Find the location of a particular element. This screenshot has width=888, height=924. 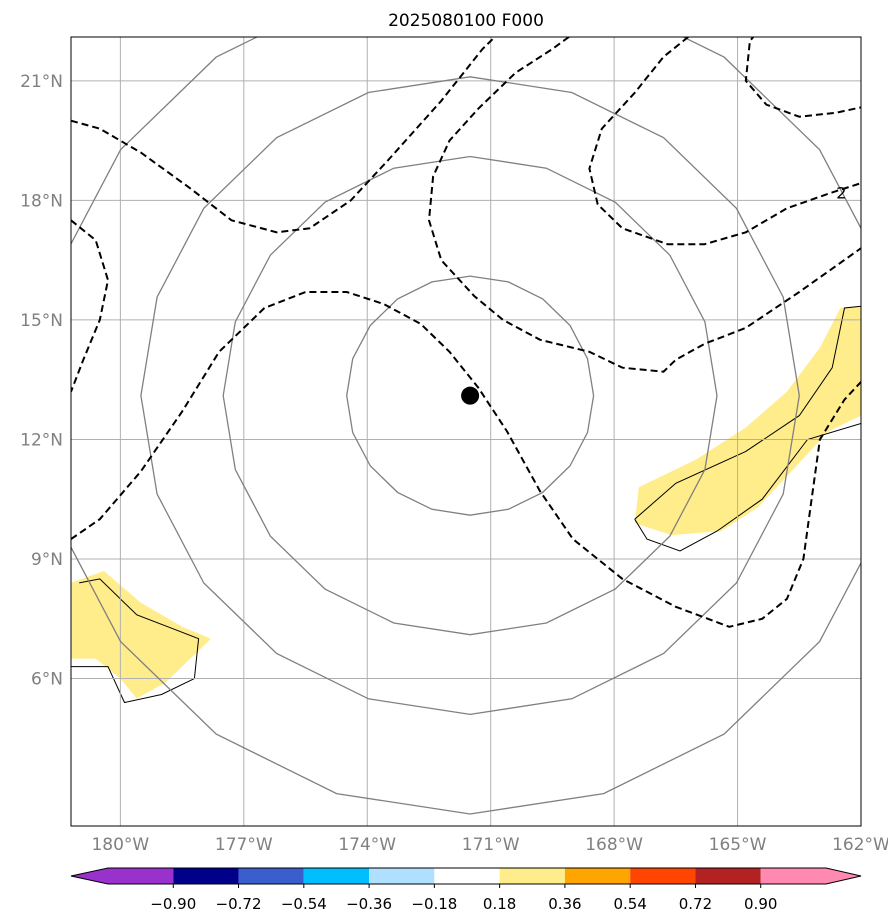

x-tick-label-5: 165°W is located at coordinates (738, 845).